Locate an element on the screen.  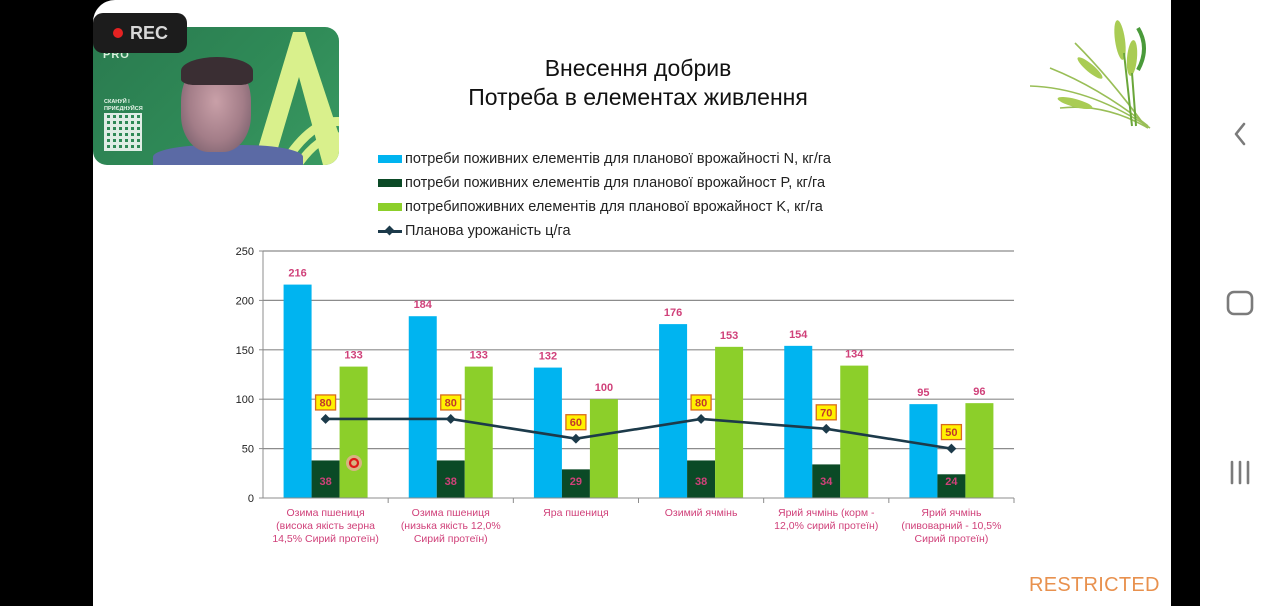
slide-title-line2: Потреба в елементах живлення is located at coordinates (638, 97).